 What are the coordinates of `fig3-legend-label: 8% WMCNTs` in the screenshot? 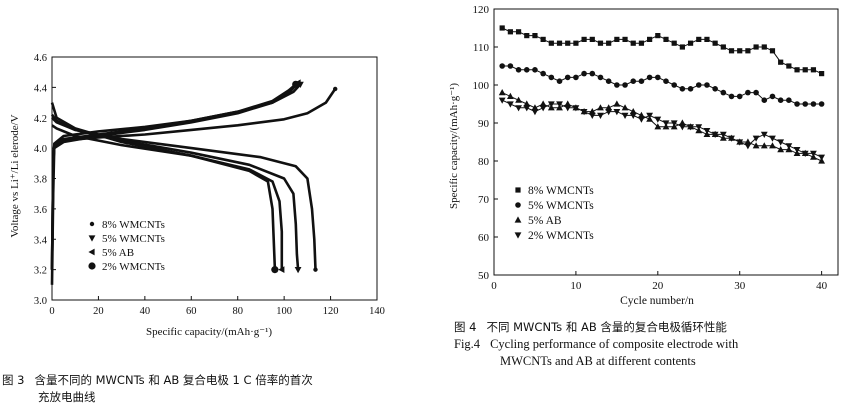 It's located at (133, 225).